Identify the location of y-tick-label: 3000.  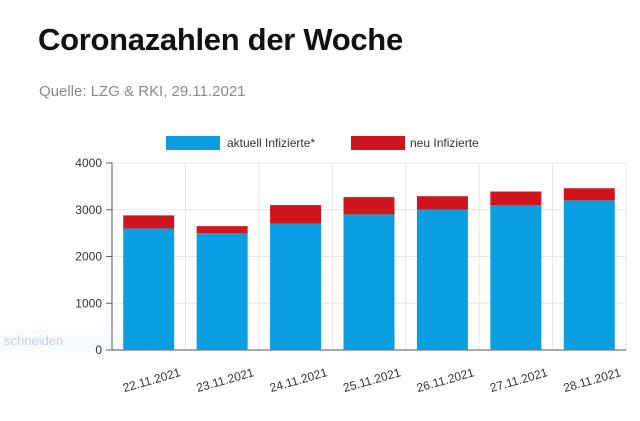
(88, 210).